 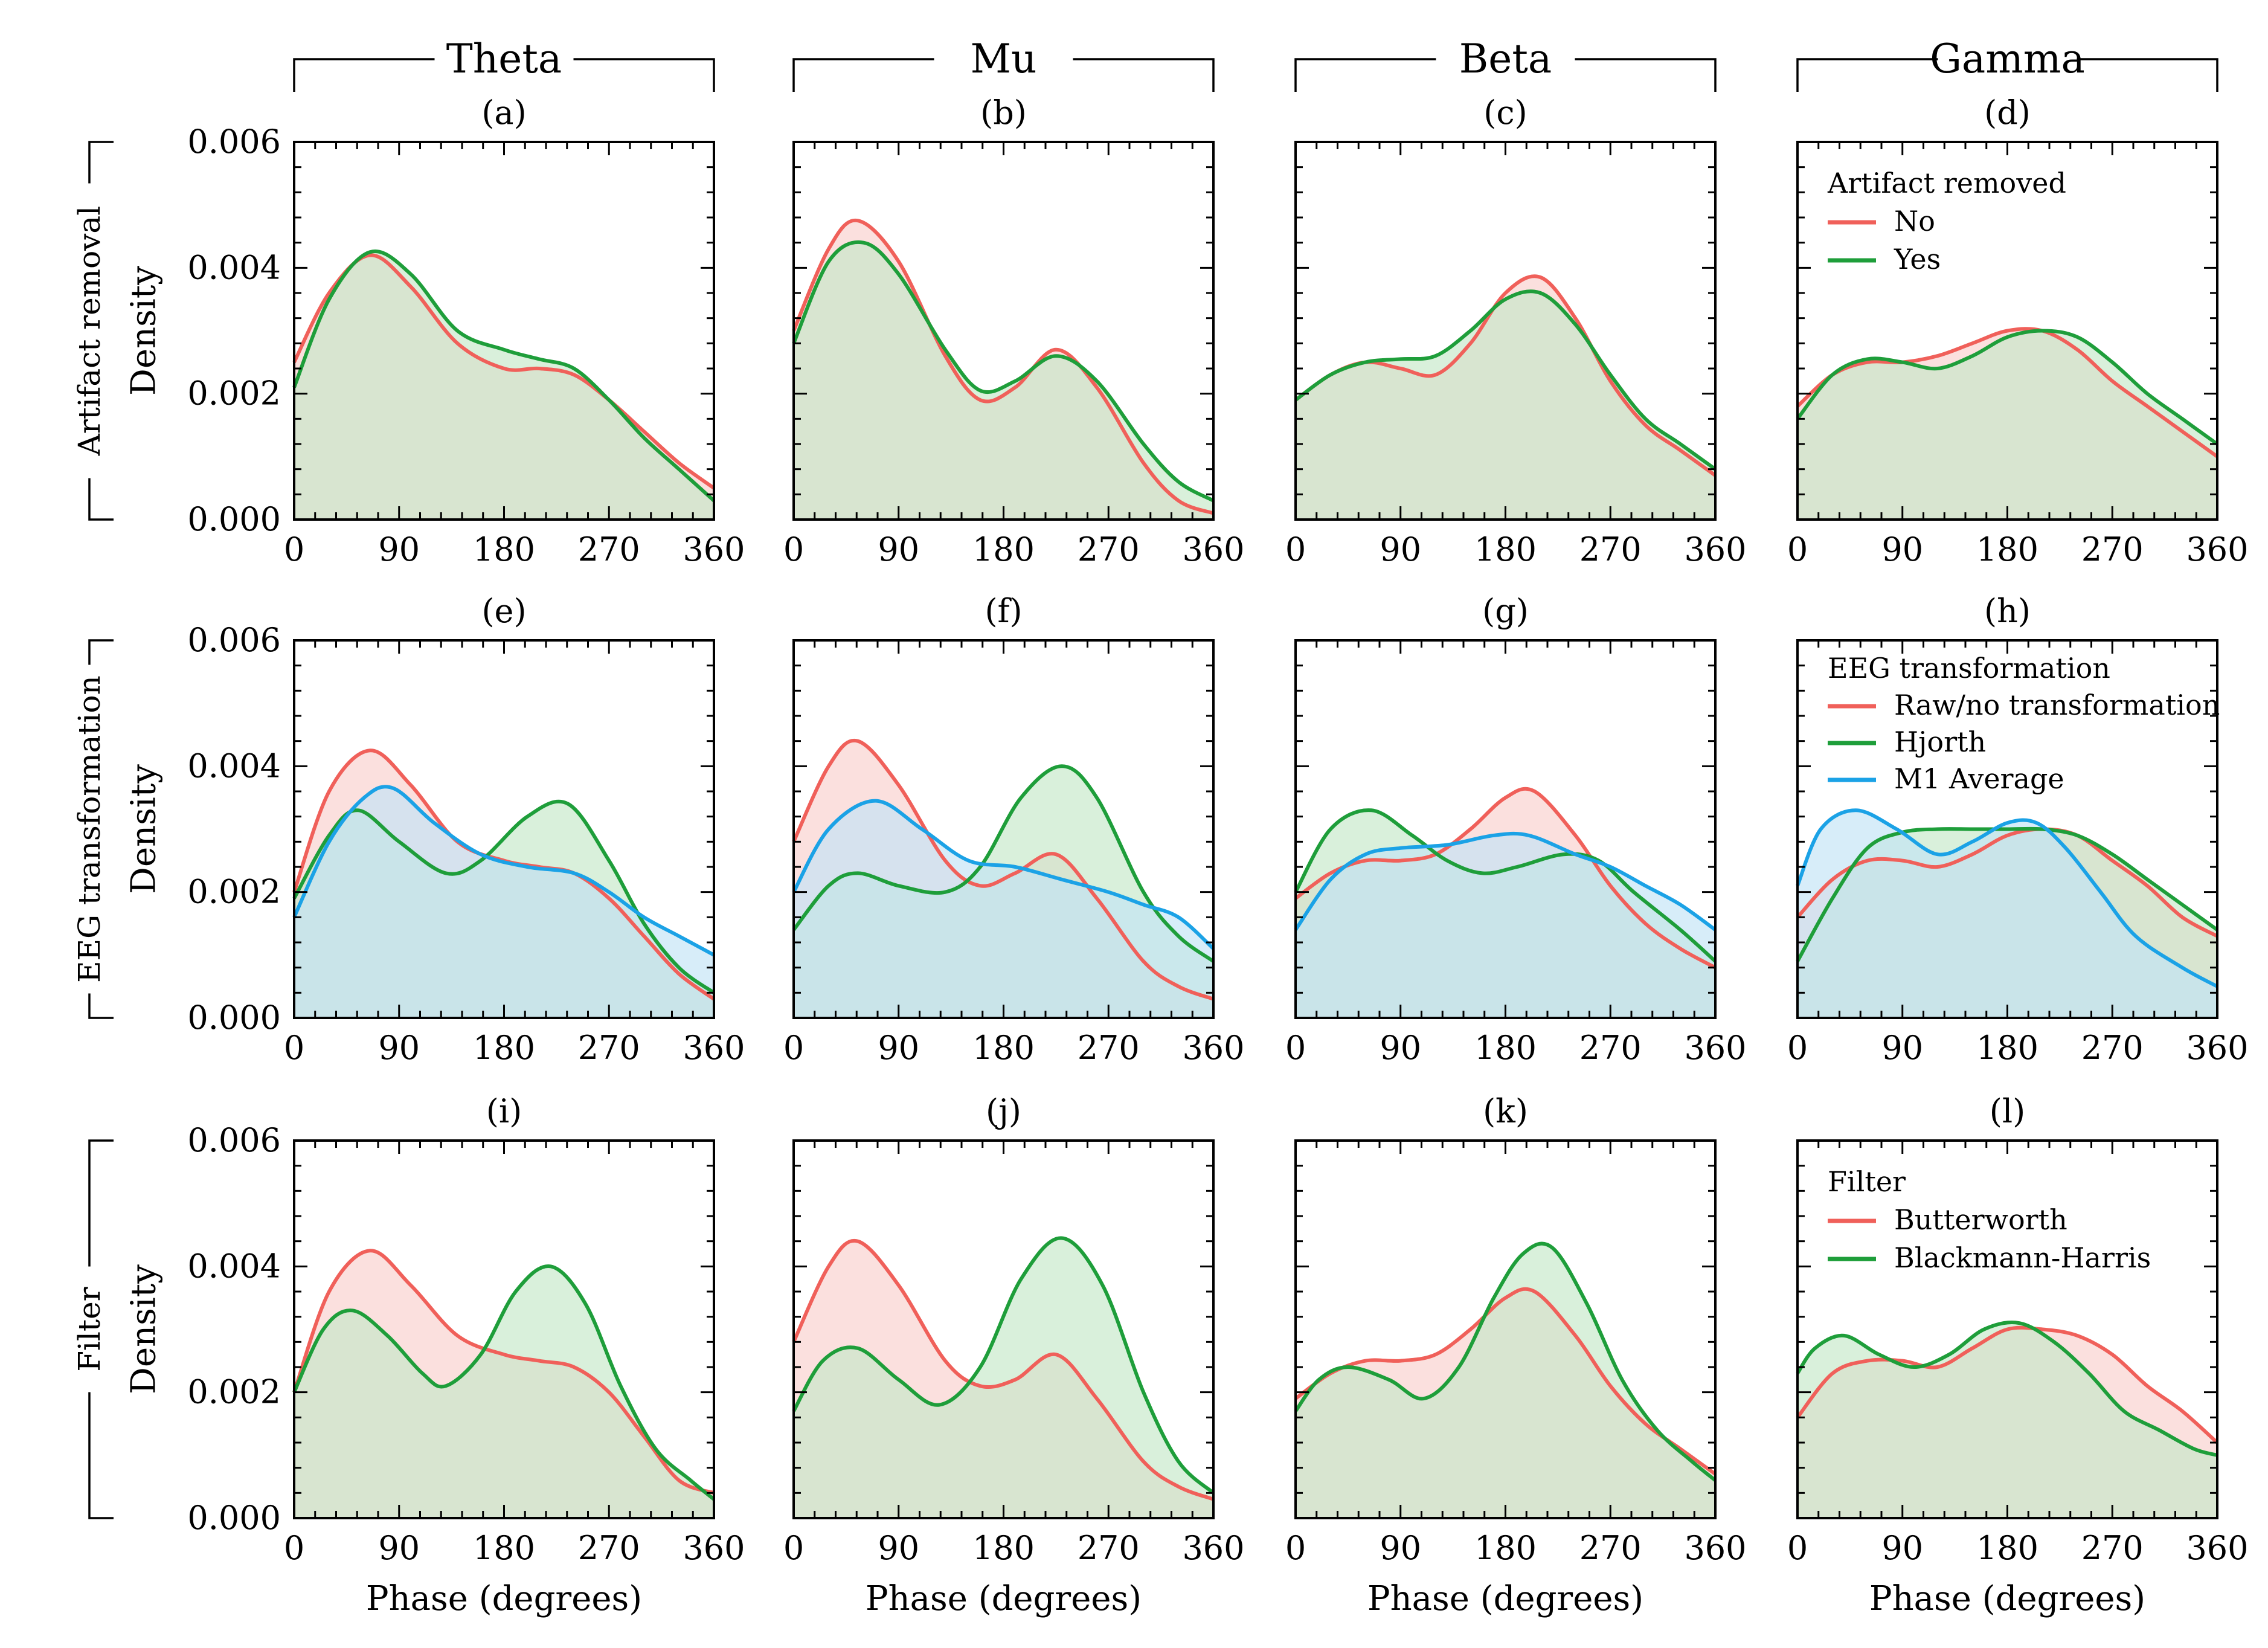 What do you see at coordinates (234, 766) in the screenshot?
I see `y-tick-label: 0.004` at bounding box center [234, 766].